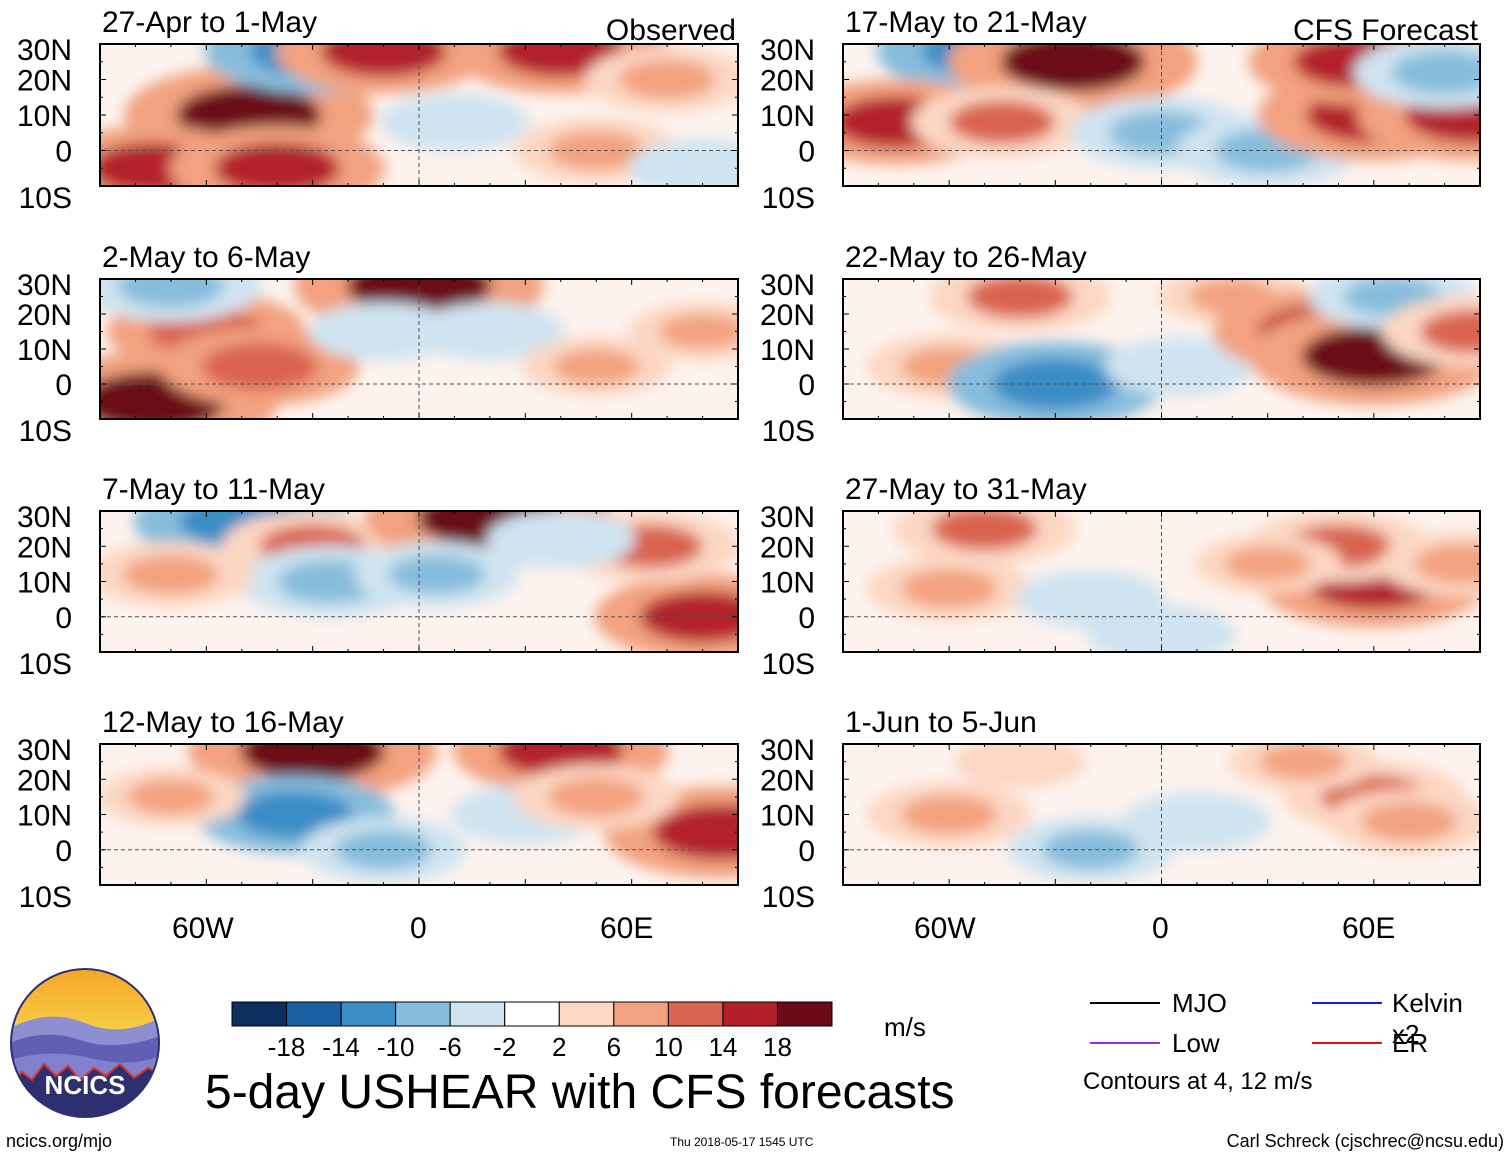 This screenshot has width=1510, height=1158. What do you see at coordinates (1198, 1081) in the screenshot?
I see `contours-note: Contours at 4, 12 m/s` at bounding box center [1198, 1081].